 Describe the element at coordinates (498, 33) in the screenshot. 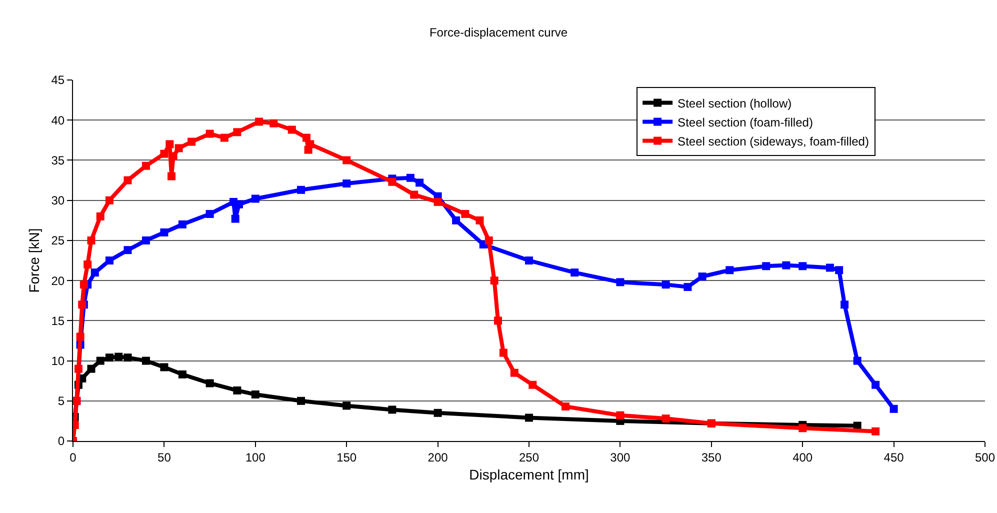

I see `chart-title: Force-displacement curve` at that location.